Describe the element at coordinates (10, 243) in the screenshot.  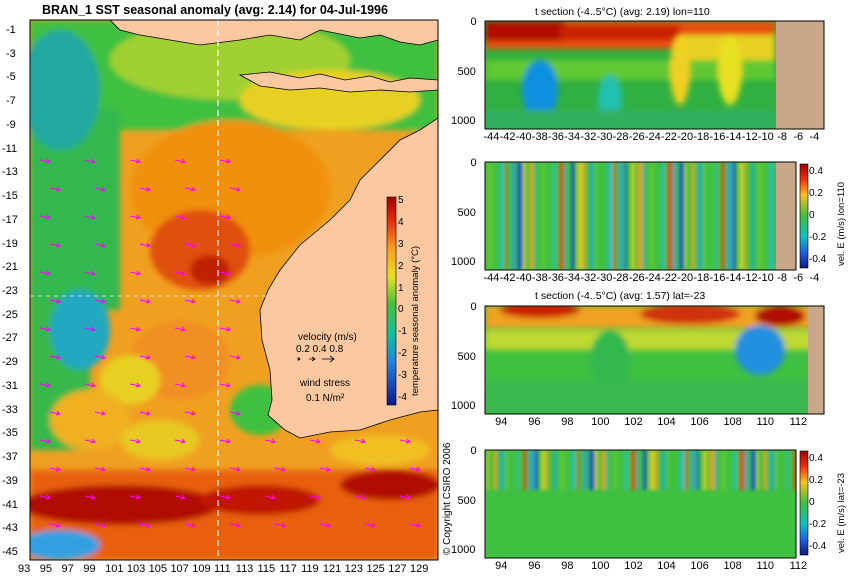
I see `map-lat-label: -19` at that location.